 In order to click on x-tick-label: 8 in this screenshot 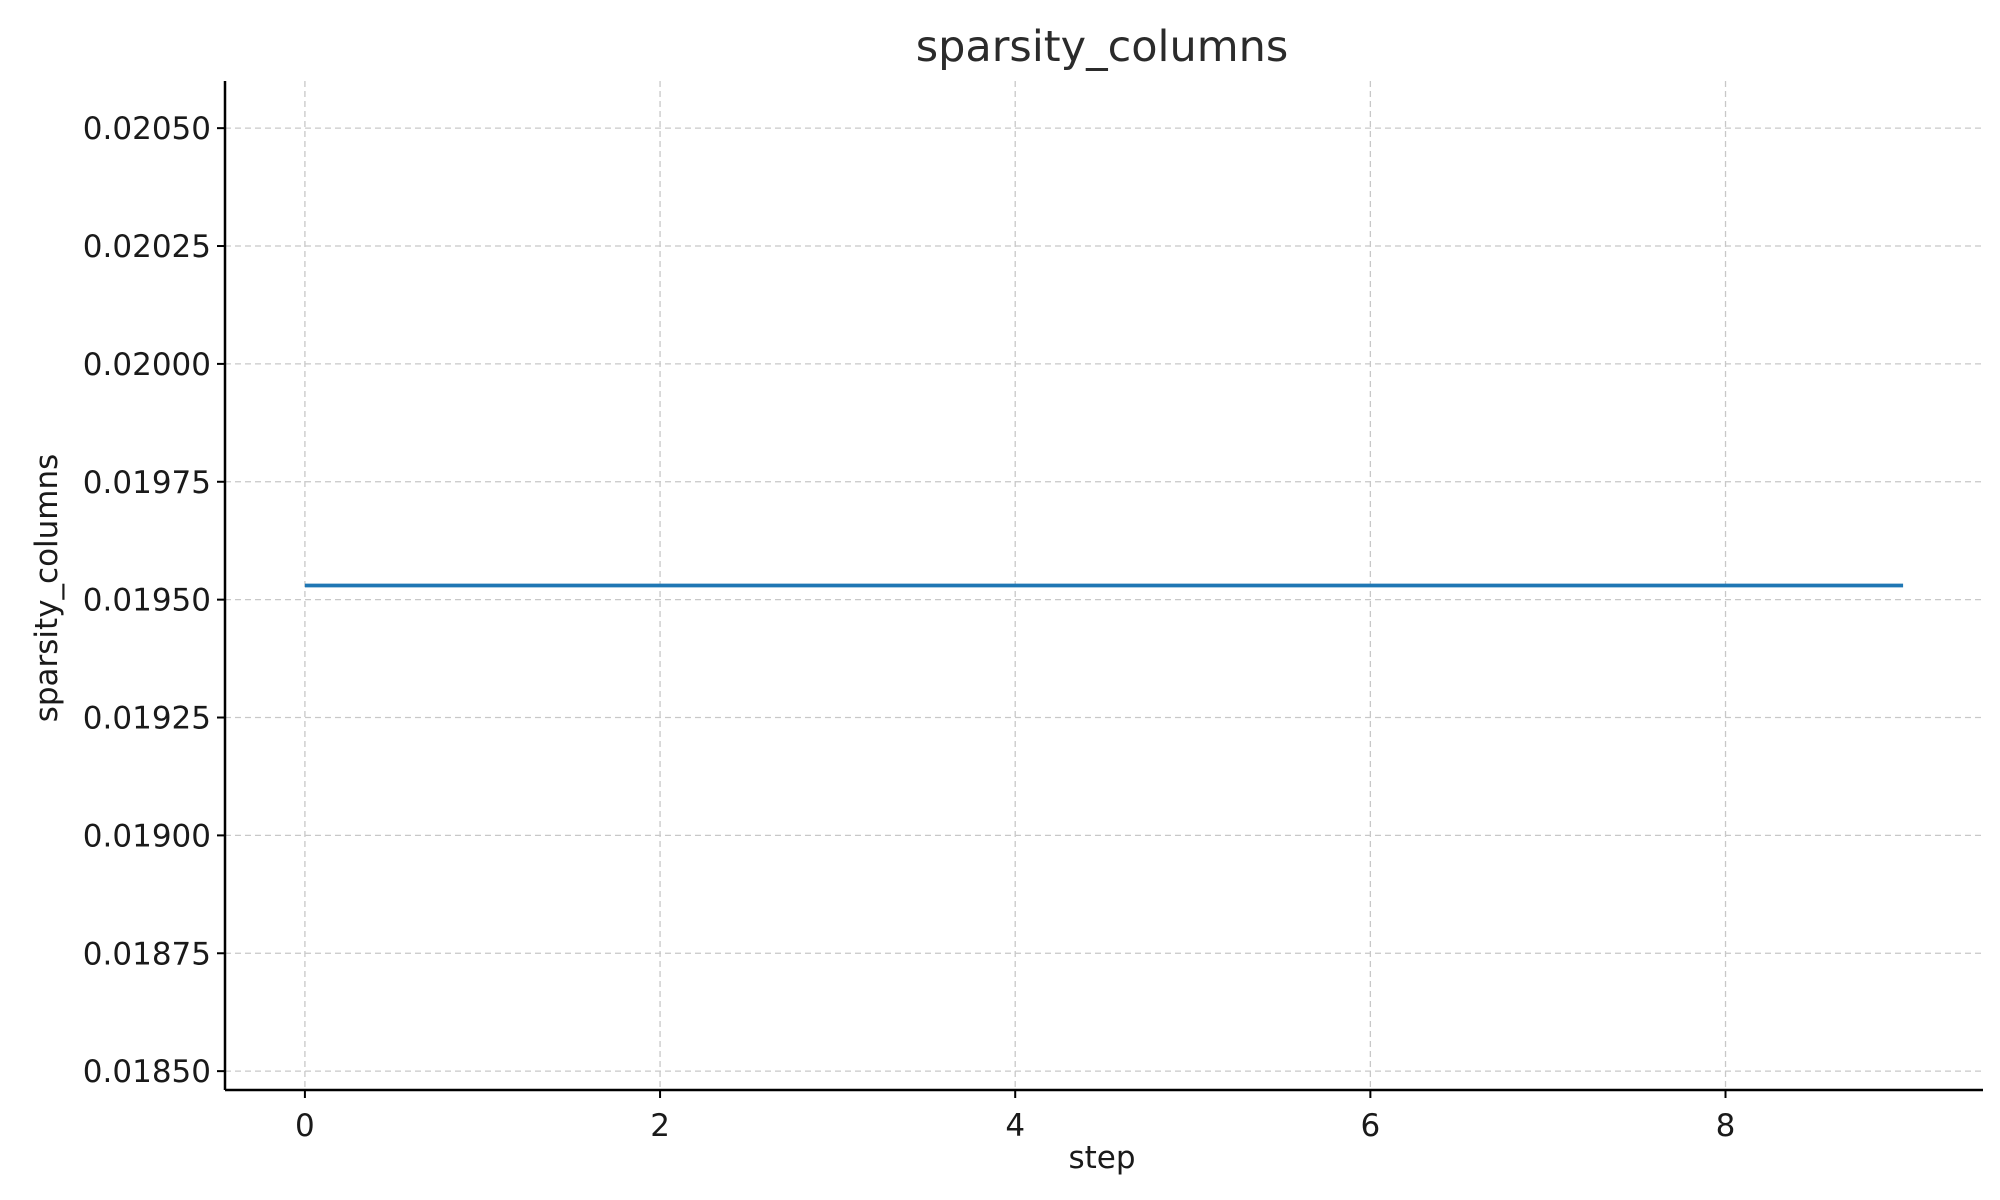, I will do `click(1726, 1126)`.